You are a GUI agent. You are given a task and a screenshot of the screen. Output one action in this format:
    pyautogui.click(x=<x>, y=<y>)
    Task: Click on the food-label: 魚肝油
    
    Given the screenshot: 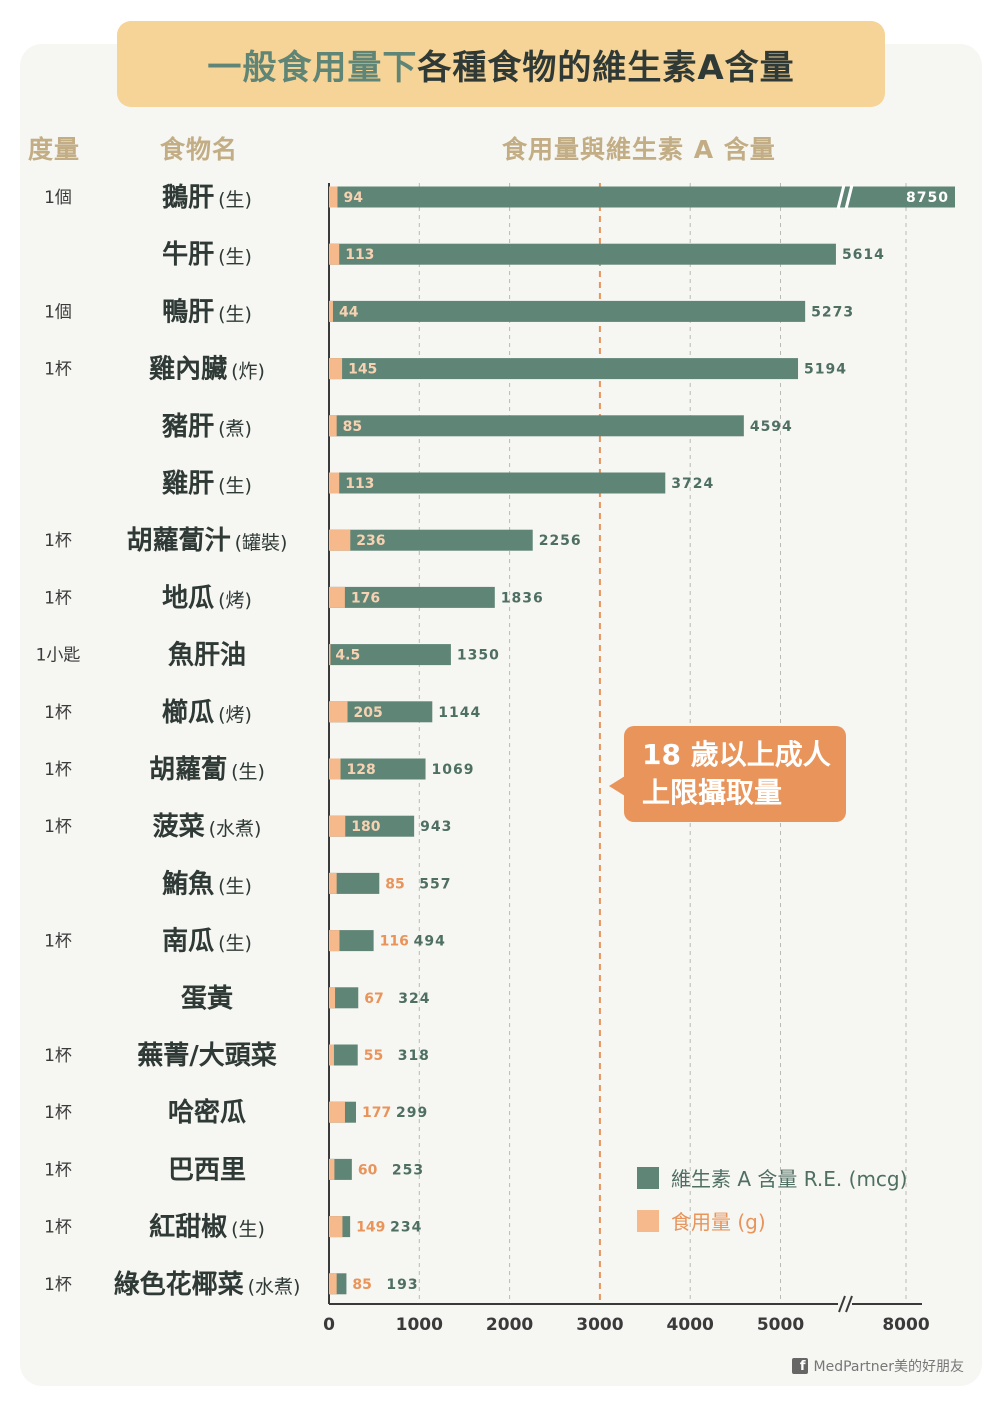 What is the action you would take?
    pyautogui.click(x=207, y=655)
    